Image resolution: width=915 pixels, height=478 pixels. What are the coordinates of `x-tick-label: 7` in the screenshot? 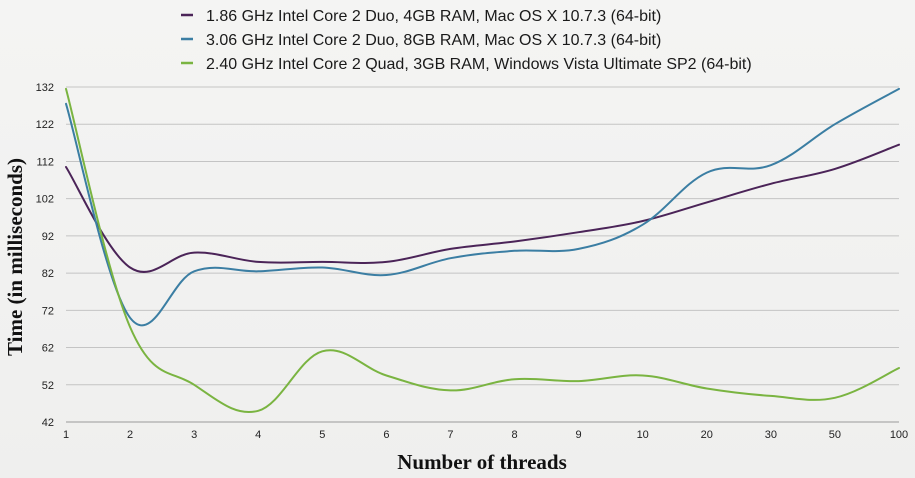 It's located at (450, 435).